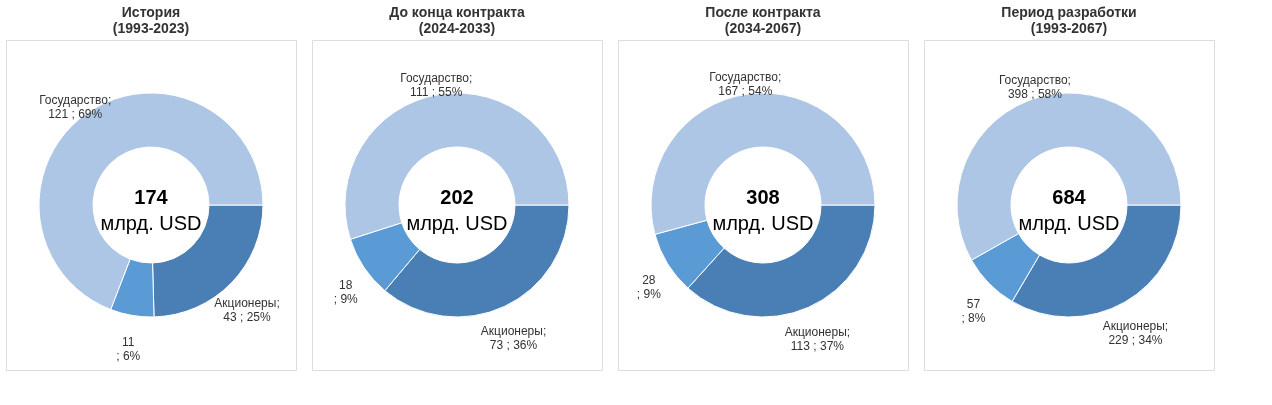 Image resolution: width=1272 pixels, height=405 pixels. I want to click on chart-title: После контракта (2034-2067), so click(763, 20).